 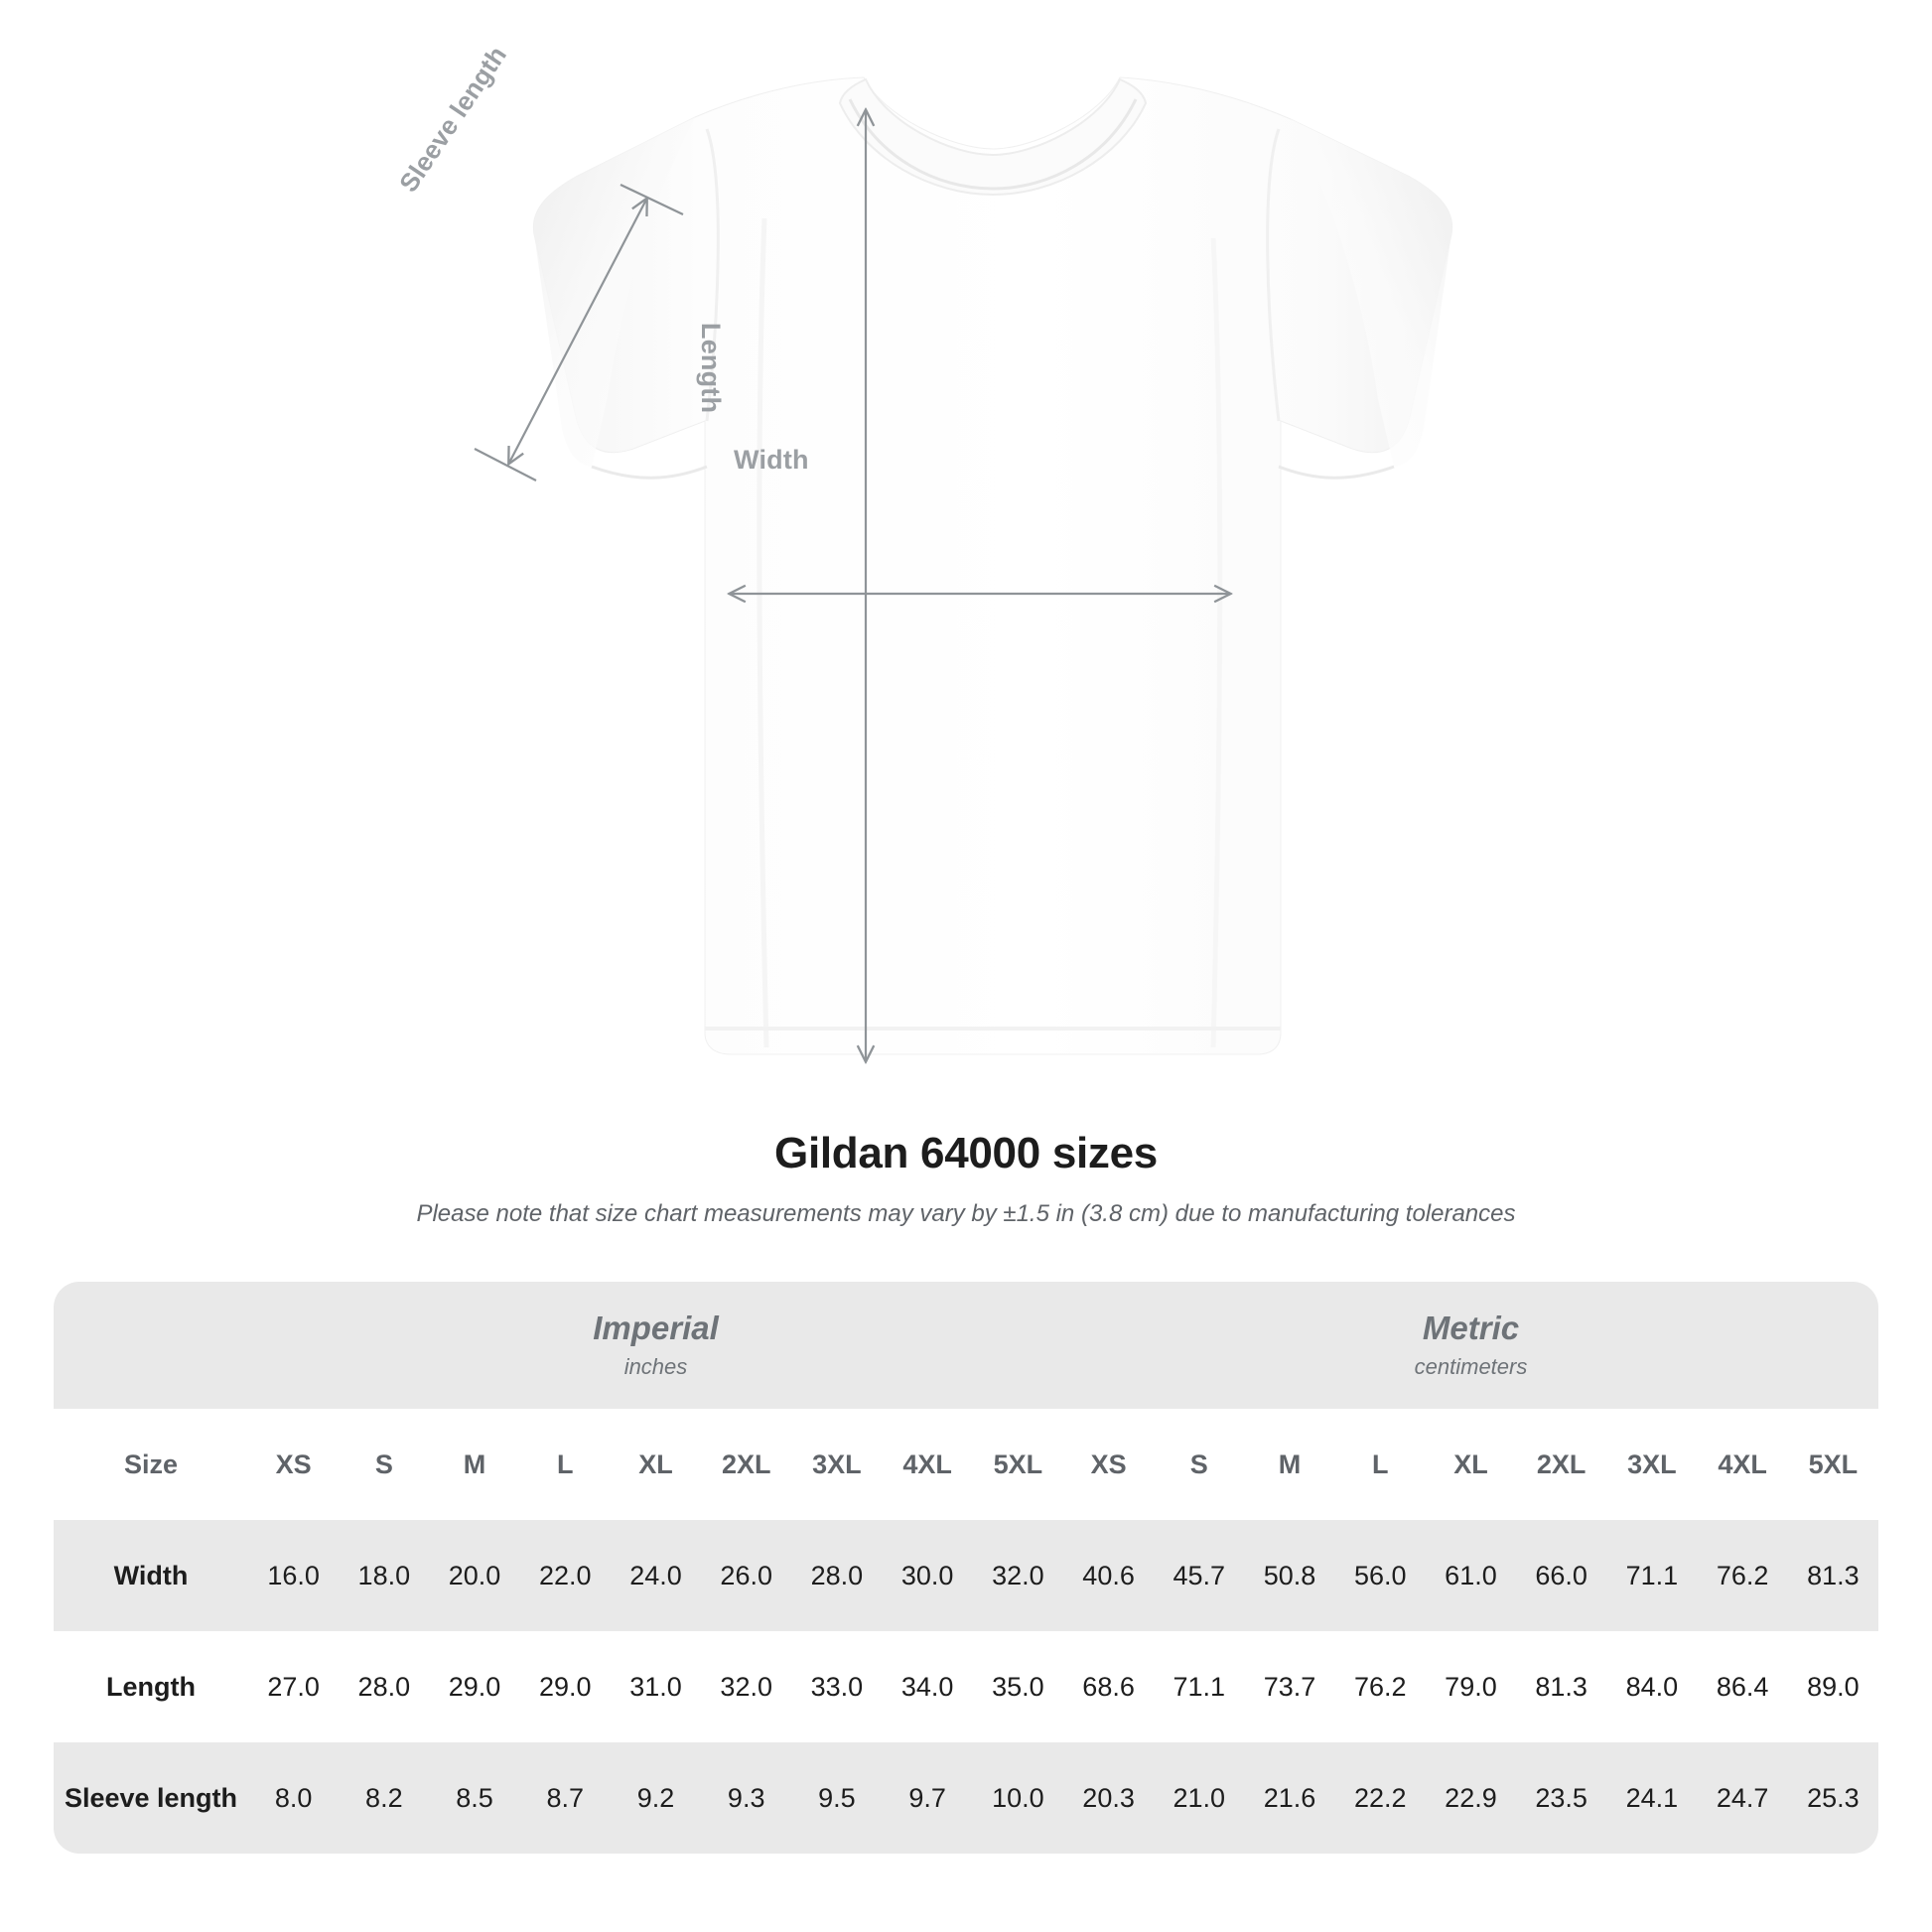 What do you see at coordinates (650, 472) in the screenshot?
I see `left-sleeve-hem` at bounding box center [650, 472].